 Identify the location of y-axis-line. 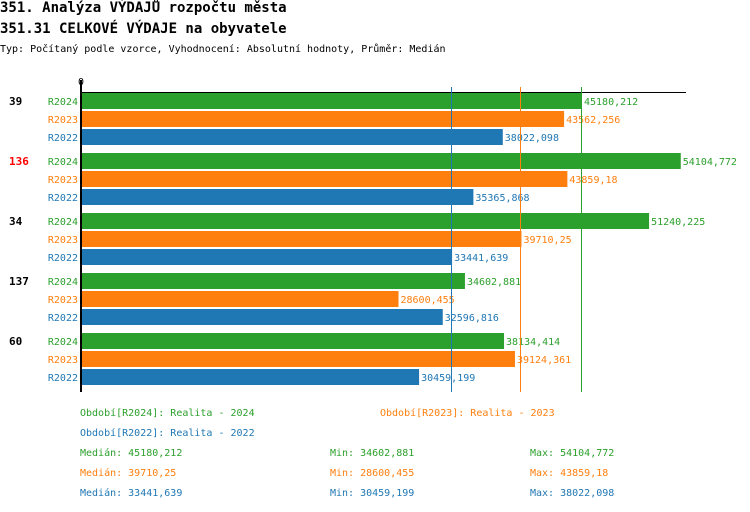
(81, 236).